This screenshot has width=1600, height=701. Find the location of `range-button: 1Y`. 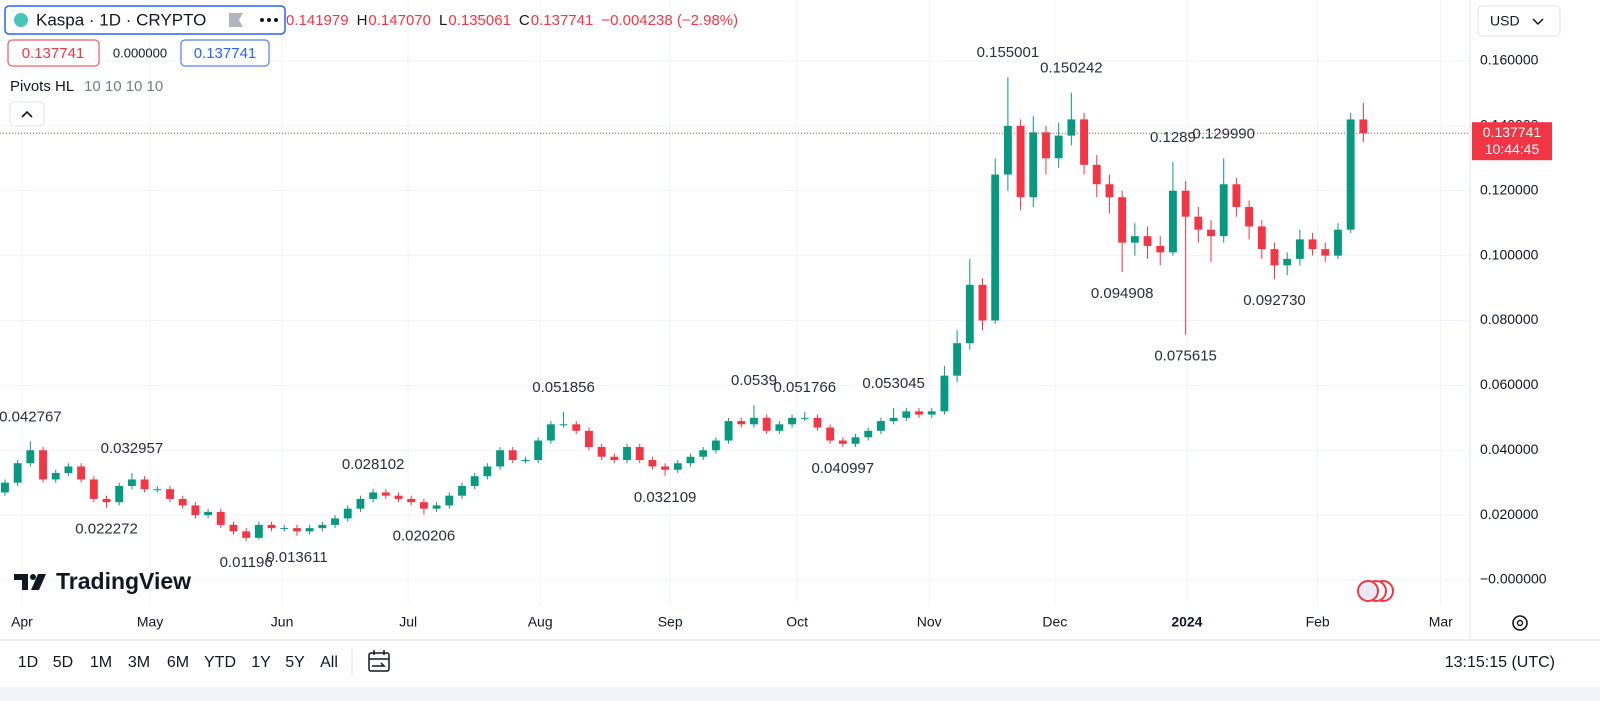

range-button: 1Y is located at coordinates (261, 662).